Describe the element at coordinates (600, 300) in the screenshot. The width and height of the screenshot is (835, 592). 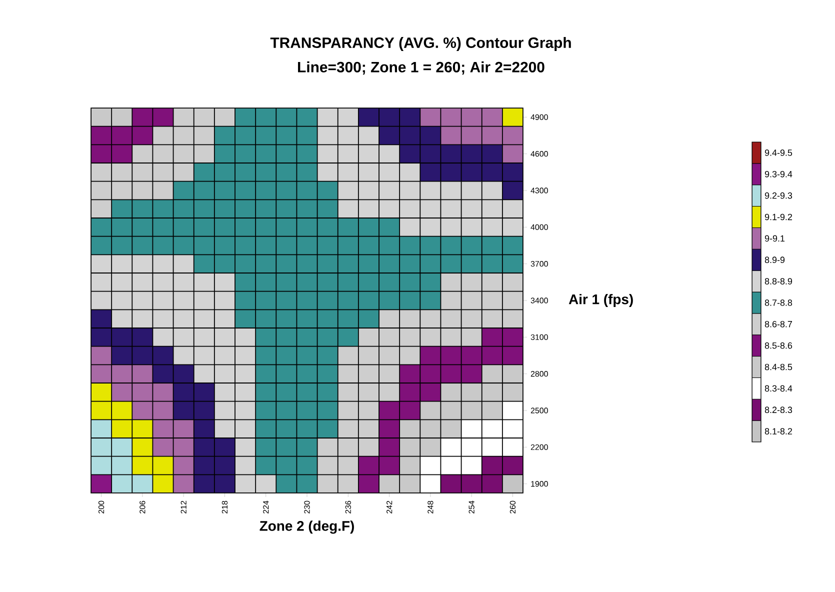
I see `y-axis-title: Air 1 (fps)` at that location.